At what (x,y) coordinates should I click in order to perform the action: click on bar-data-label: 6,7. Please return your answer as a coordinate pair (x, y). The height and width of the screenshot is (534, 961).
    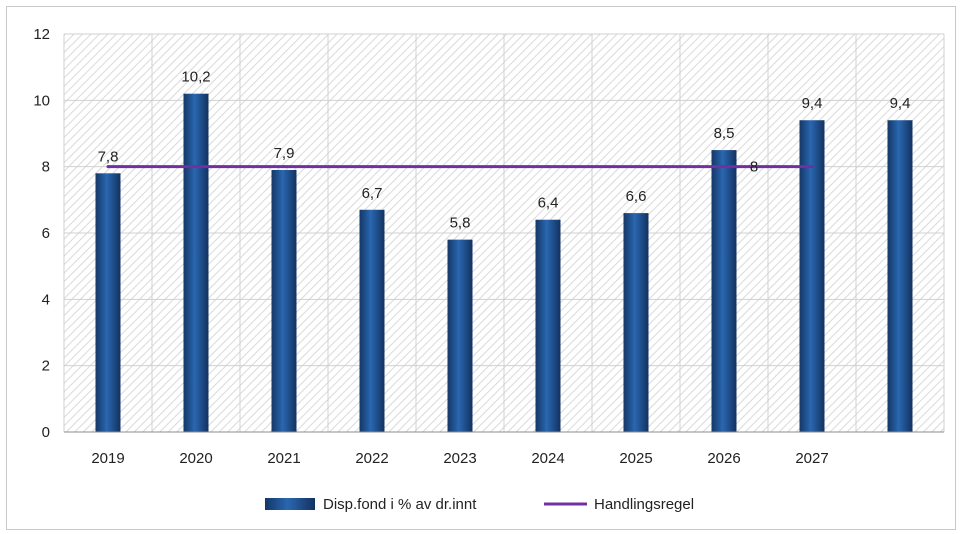
    Looking at the image, I should click on (372, 193).